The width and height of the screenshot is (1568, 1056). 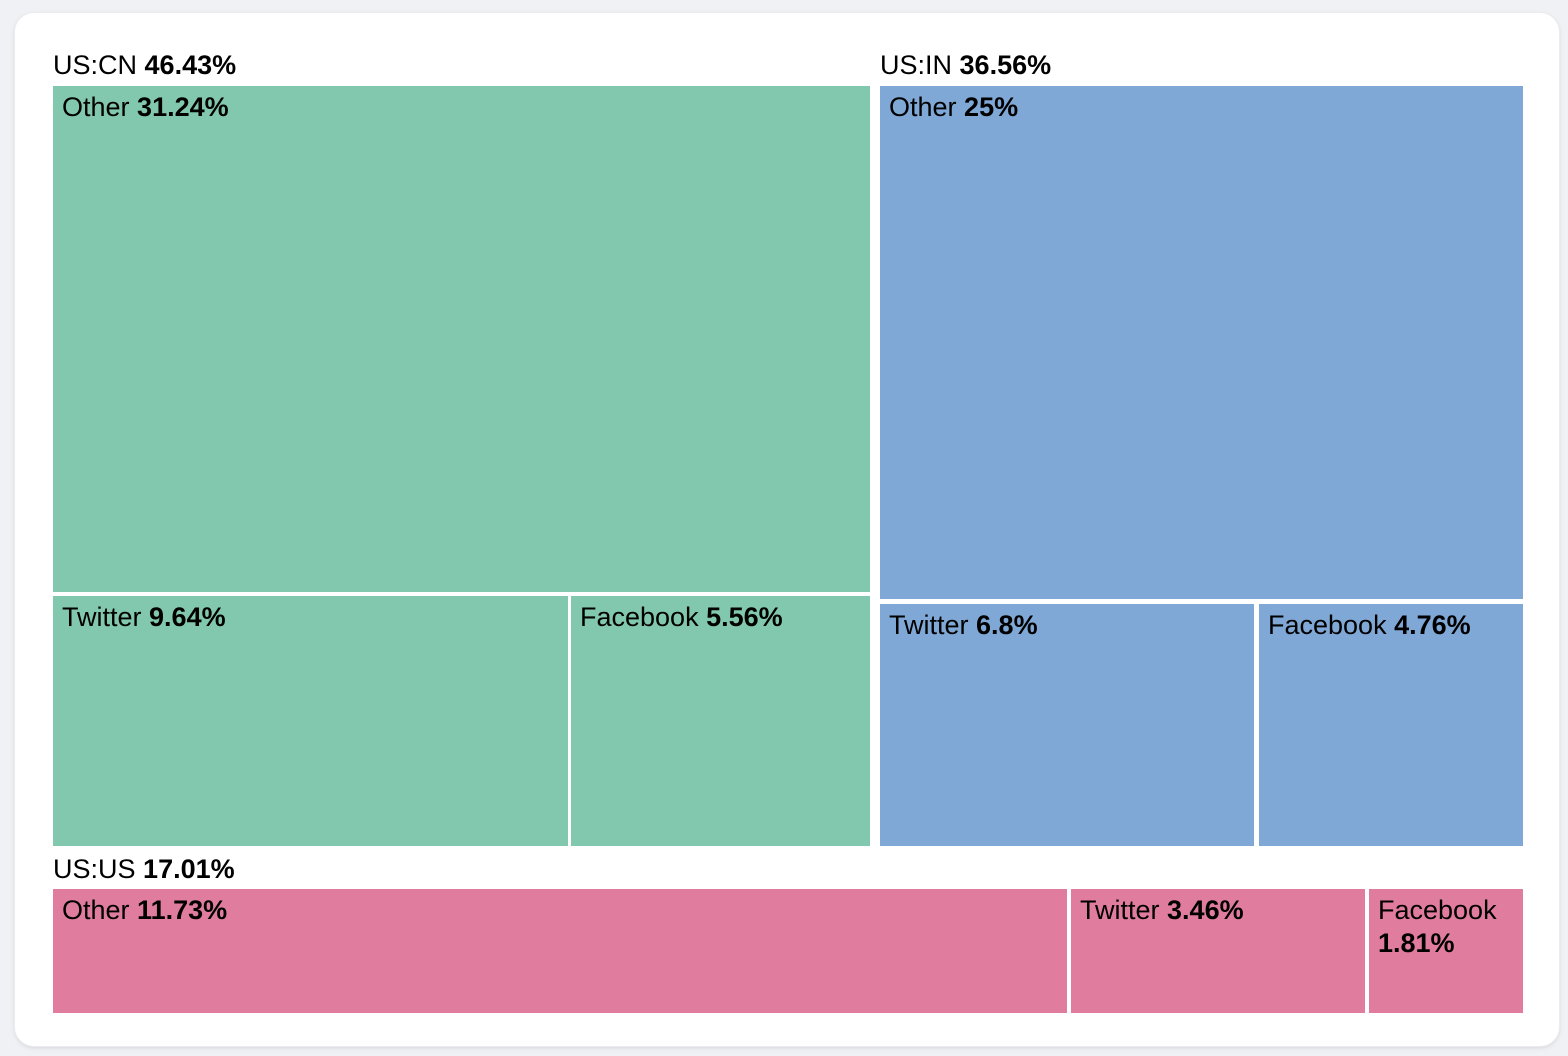 I want to click on cell-label: Facebook 5.56%, so click(x=720, y=615).